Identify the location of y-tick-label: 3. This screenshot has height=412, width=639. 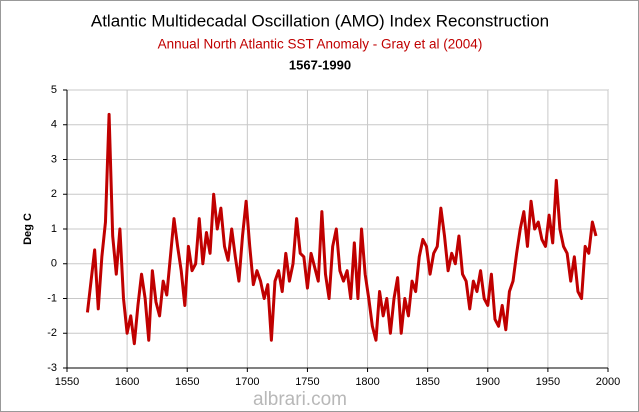
(54, 159).